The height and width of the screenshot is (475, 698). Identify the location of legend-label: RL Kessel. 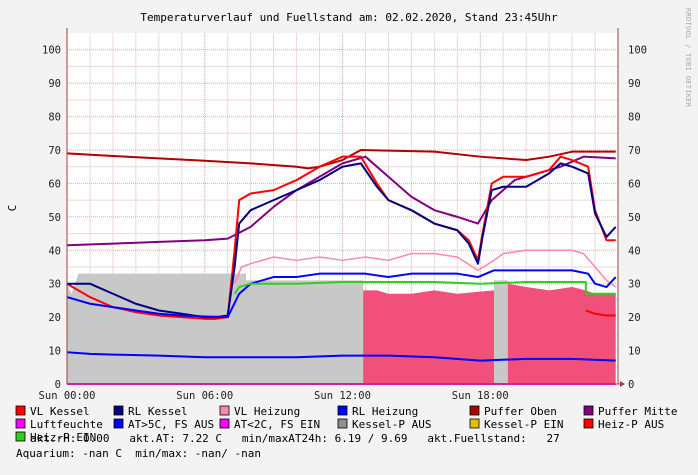
(158, 411).